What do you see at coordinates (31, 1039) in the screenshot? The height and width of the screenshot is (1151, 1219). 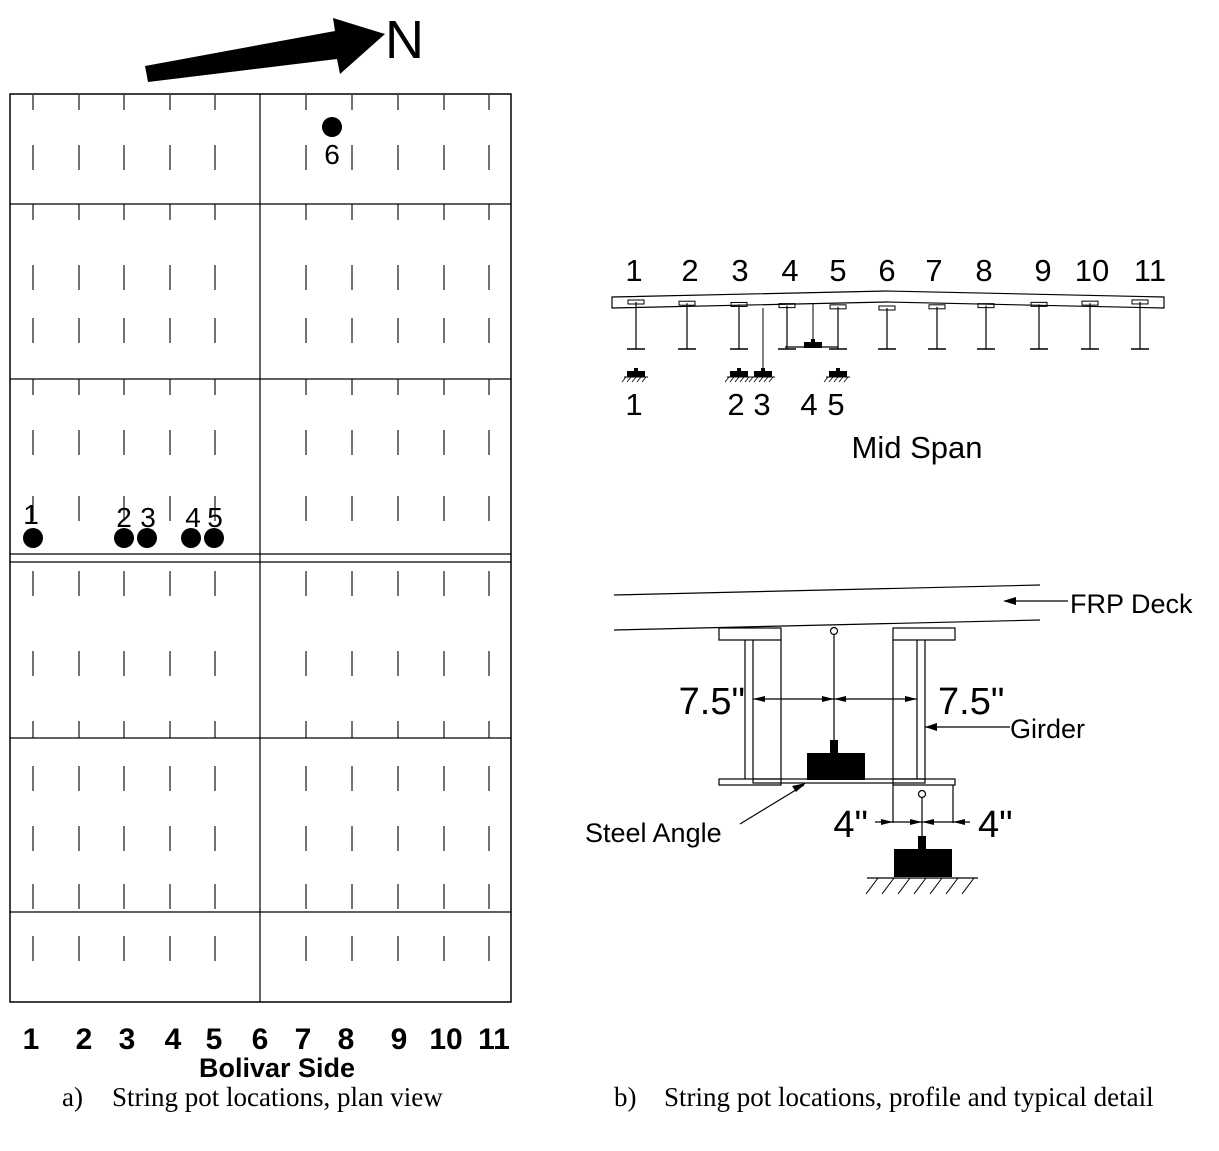 I see `plan-girder-number: 1` at bounding box center [31, 1039].